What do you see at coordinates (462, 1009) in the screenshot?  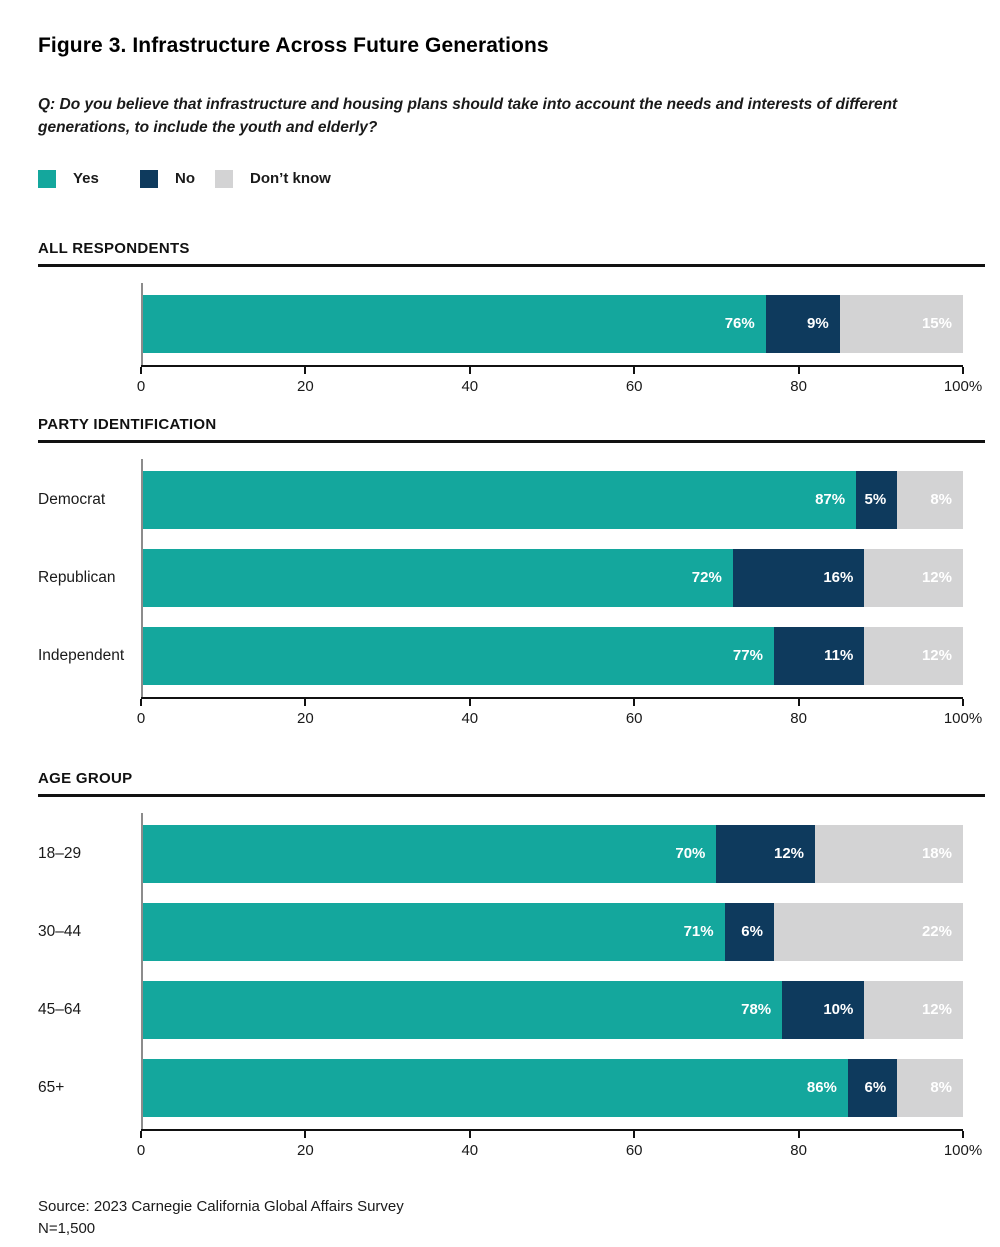 I see `bar-segment-yes: 78%` at bounding box center [462, 1009].